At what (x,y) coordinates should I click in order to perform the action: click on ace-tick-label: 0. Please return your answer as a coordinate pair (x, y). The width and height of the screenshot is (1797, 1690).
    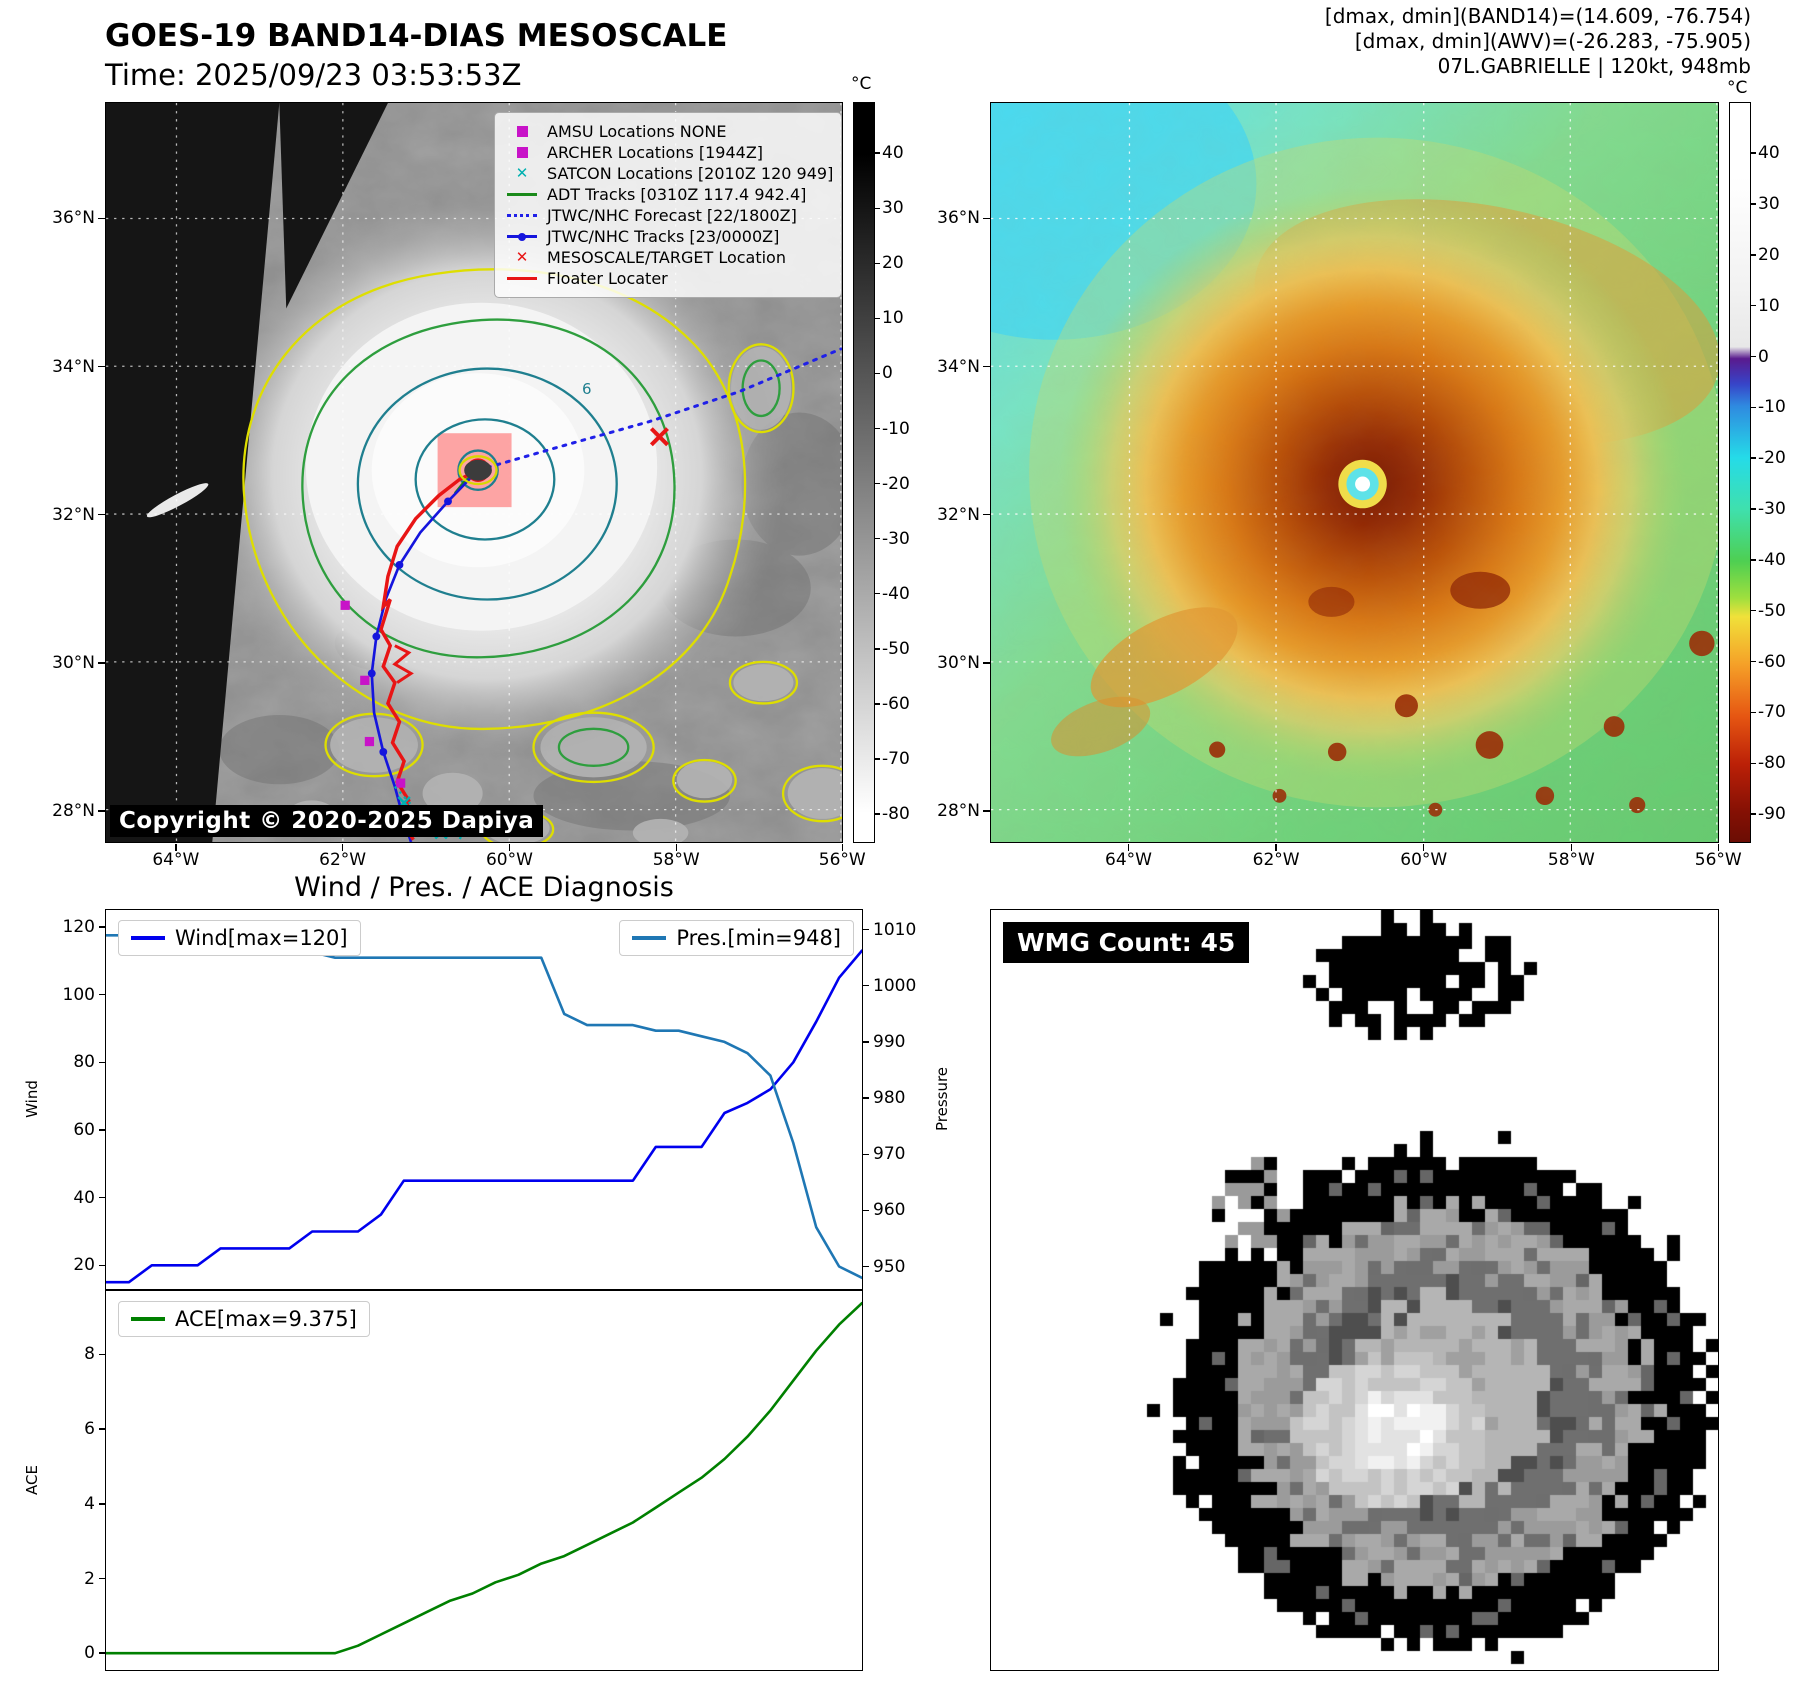
    Looking at the image, I should click on (89, 1653).